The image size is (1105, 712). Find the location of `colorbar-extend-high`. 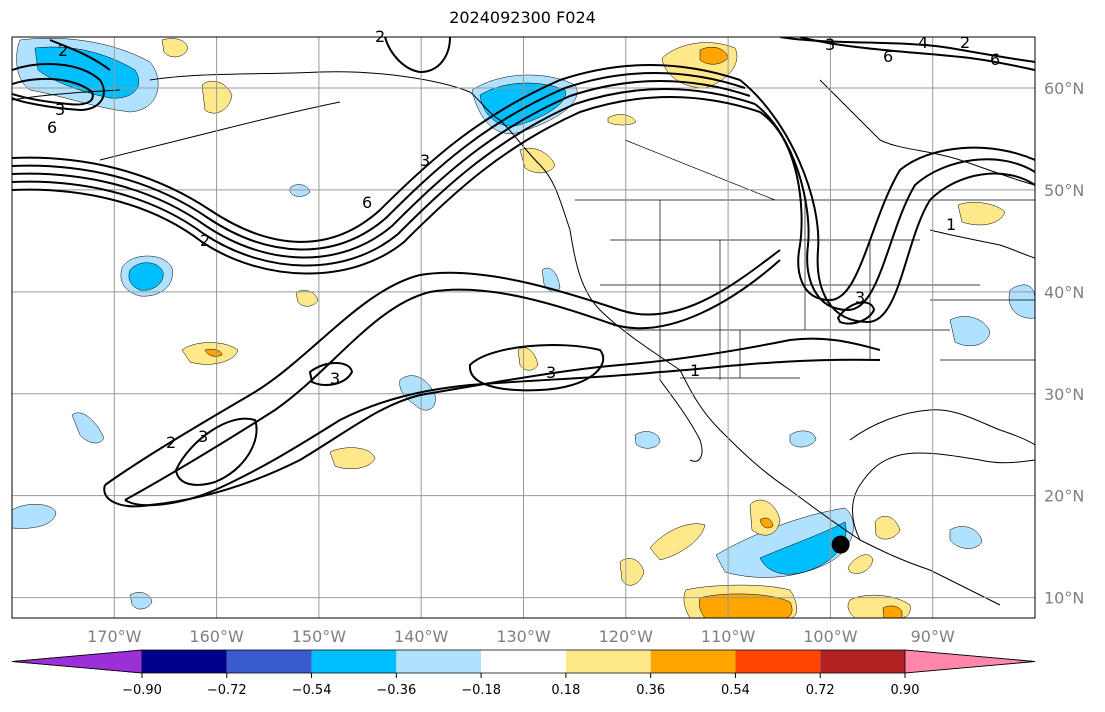

colorbar-extend-high is located at coordinates (970, 661).